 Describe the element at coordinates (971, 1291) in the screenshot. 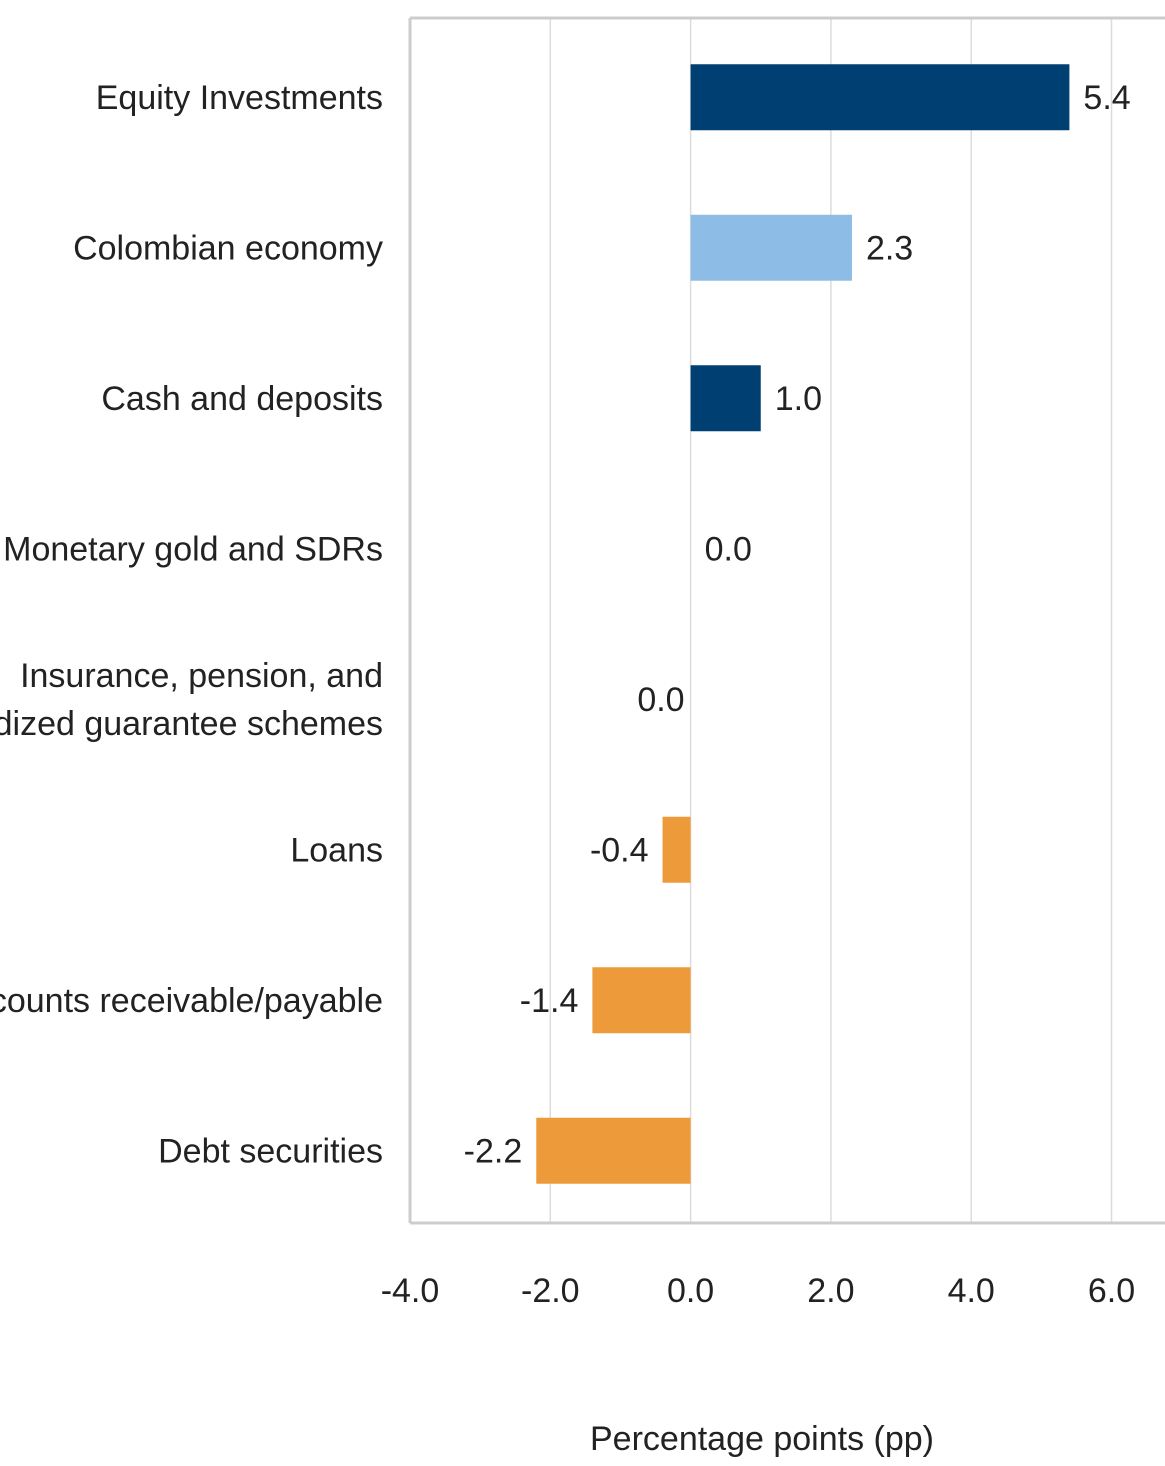

I see `x-tick-label: 4.0` at that location.